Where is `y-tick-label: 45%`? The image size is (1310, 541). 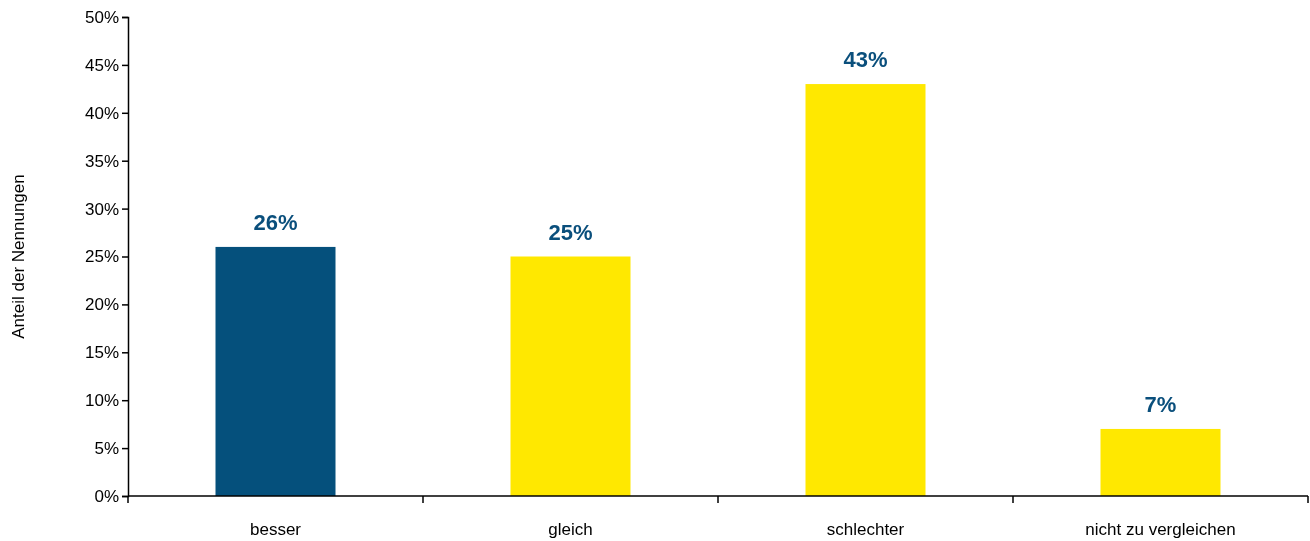
y-tick-label: 45% is located at coordinates (101, 65).